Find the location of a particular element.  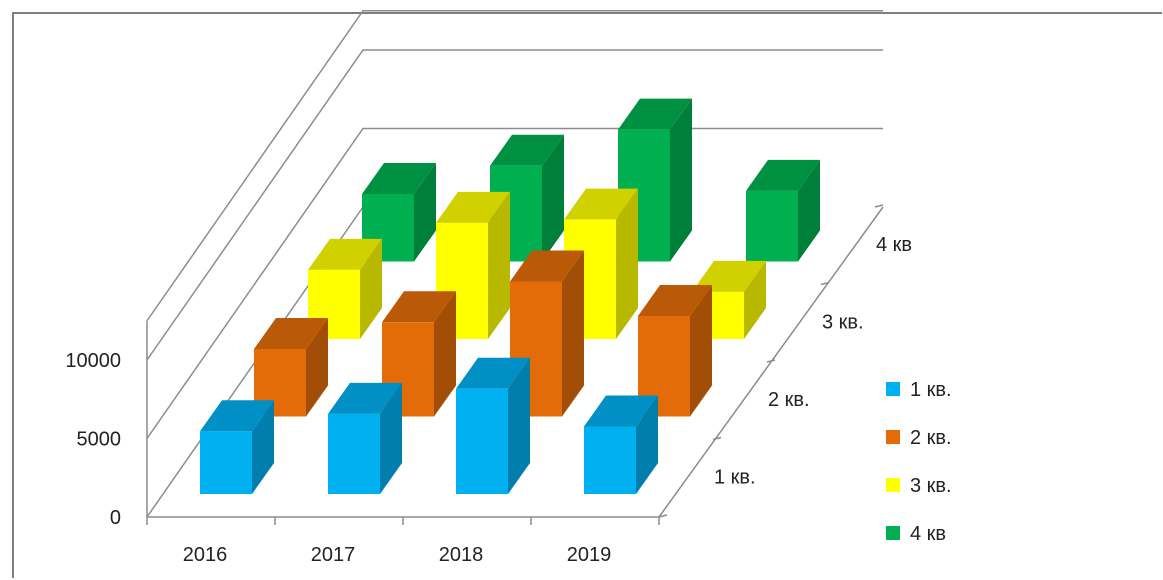

legend-label: 3 кв. is located at coordinates (931, 486).